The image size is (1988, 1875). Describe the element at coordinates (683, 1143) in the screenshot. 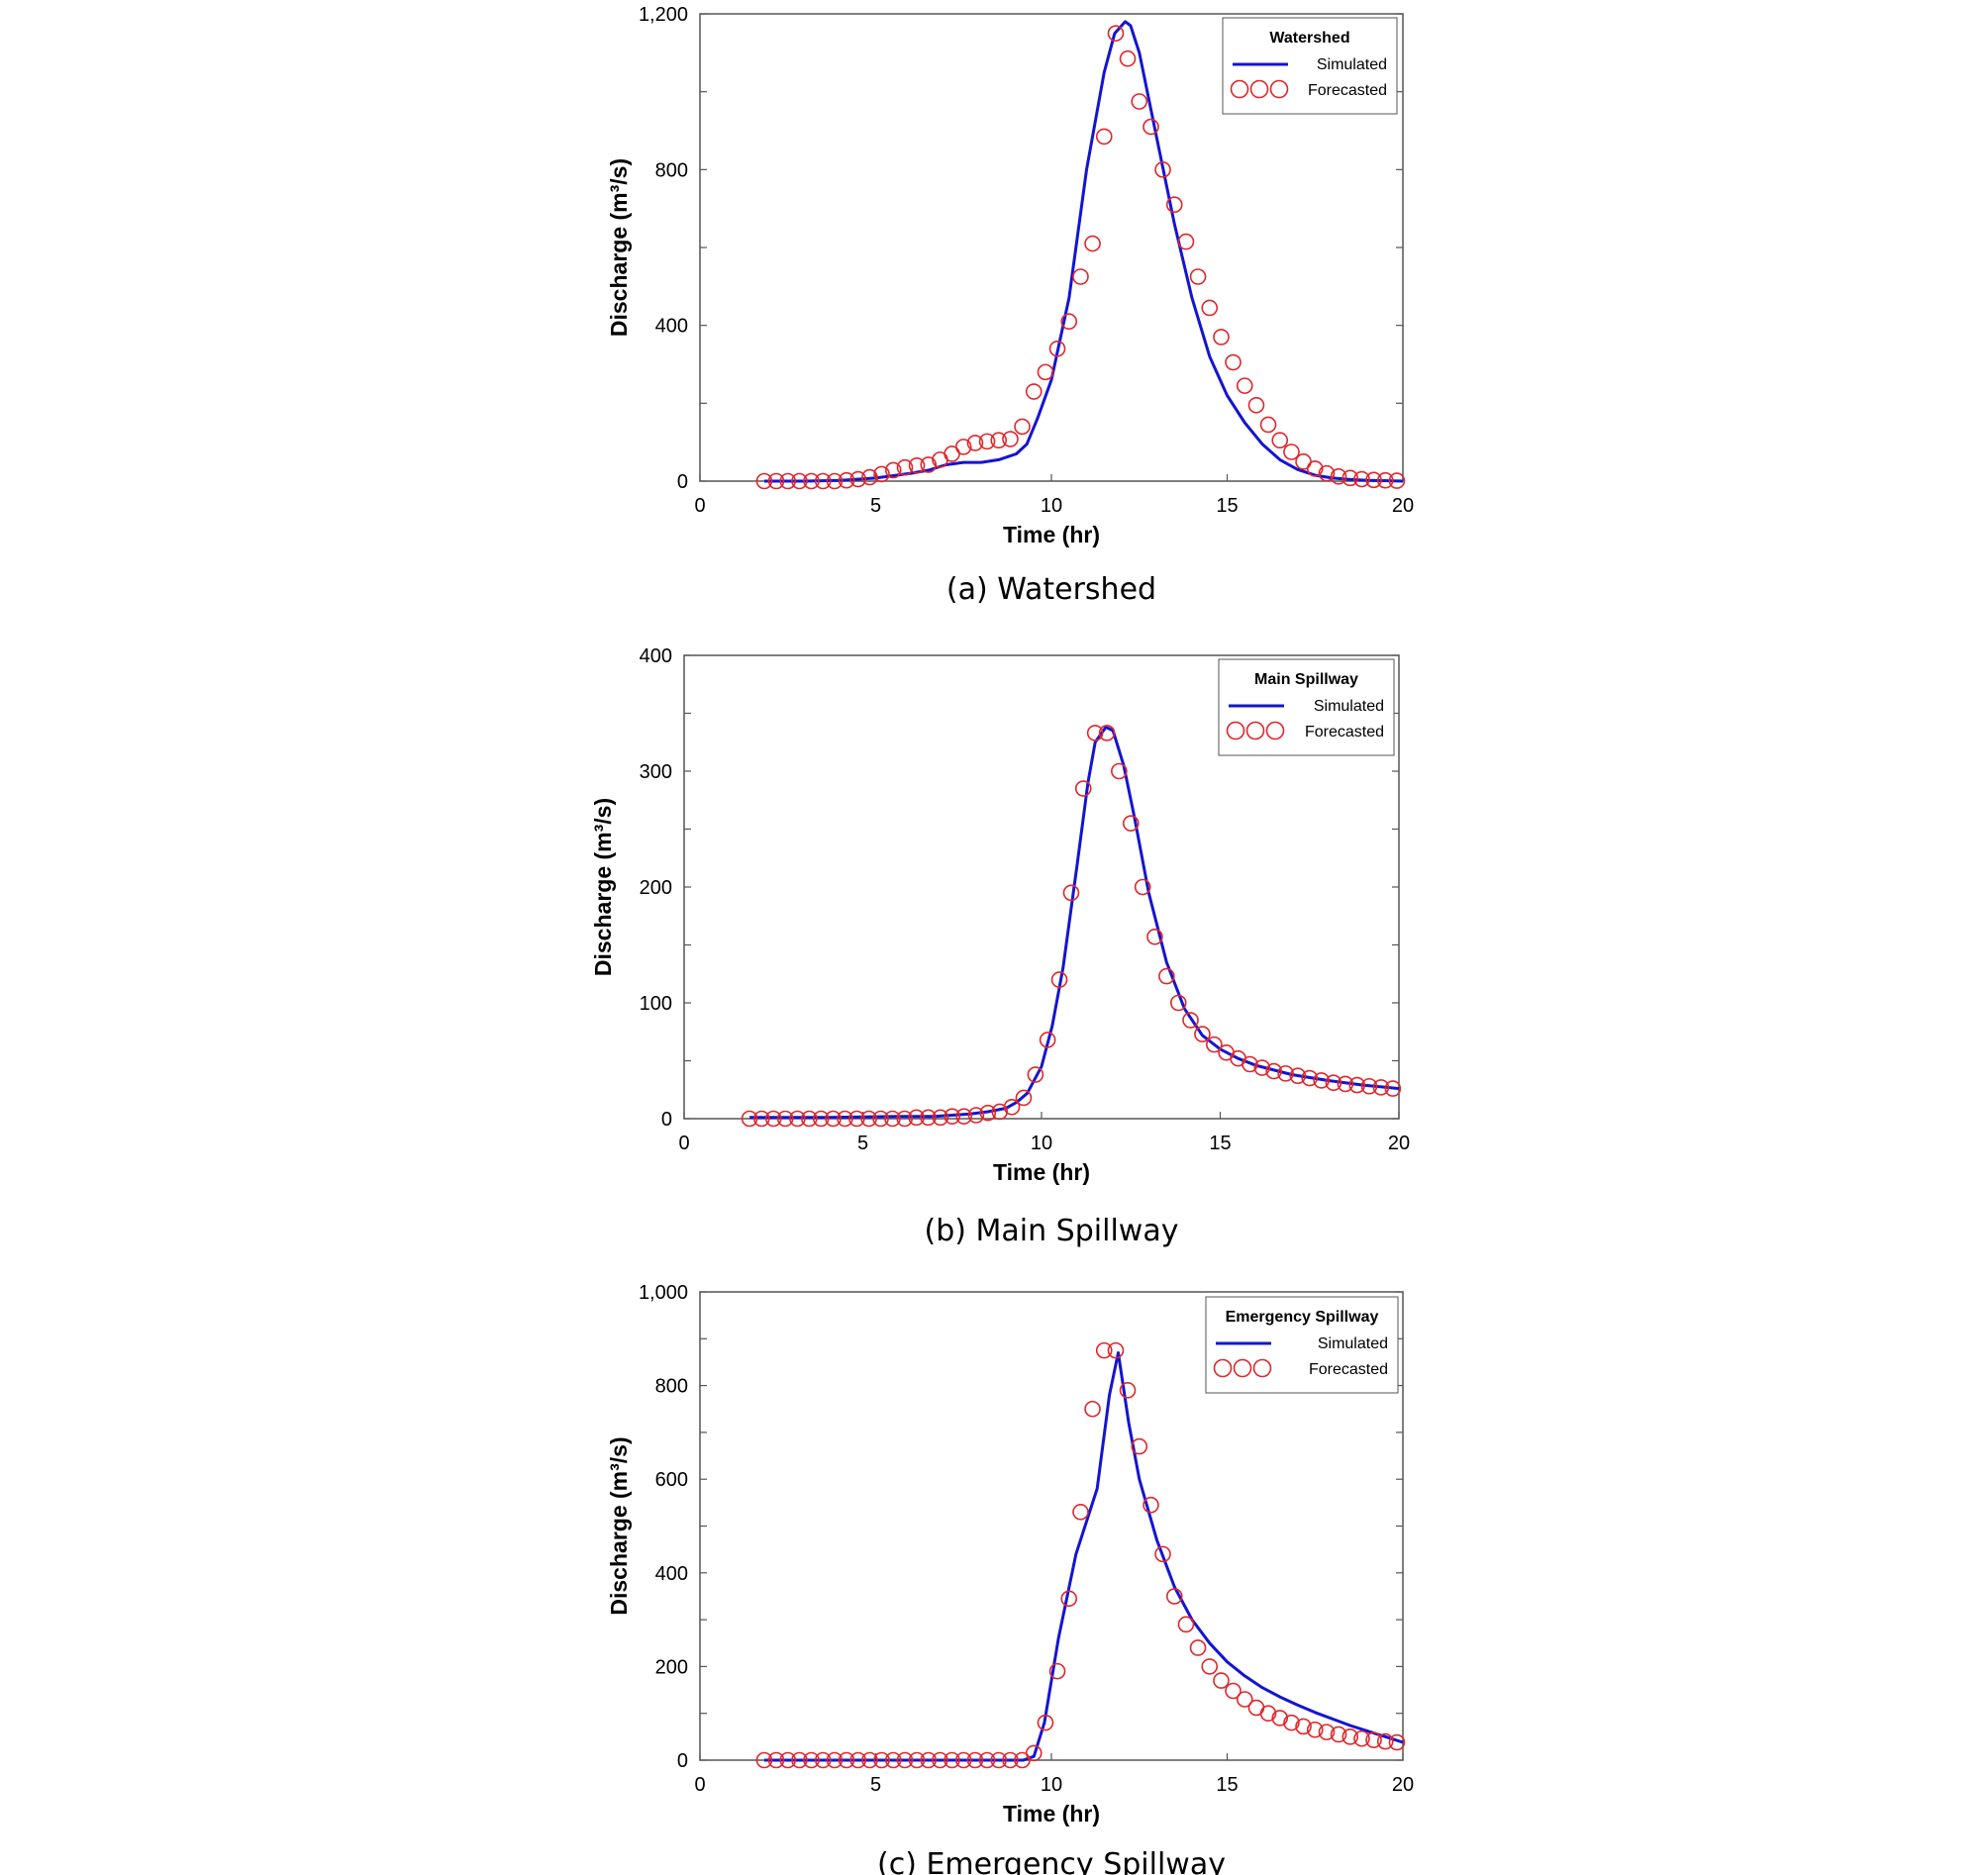

I see `x-tick-label: 0` at that location.